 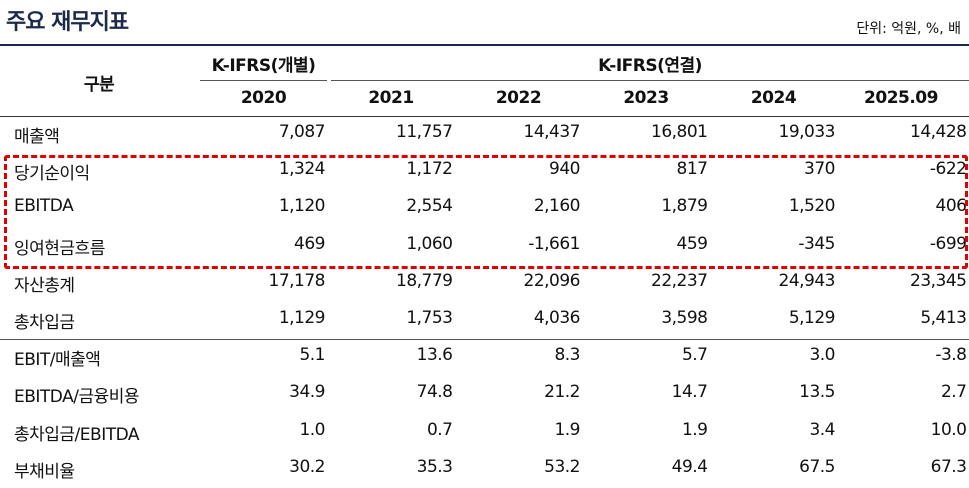 What do you see at coordinates (812, 318) in the screenshot?
I see `cell: 5,129` at bounding box center [812, 318].